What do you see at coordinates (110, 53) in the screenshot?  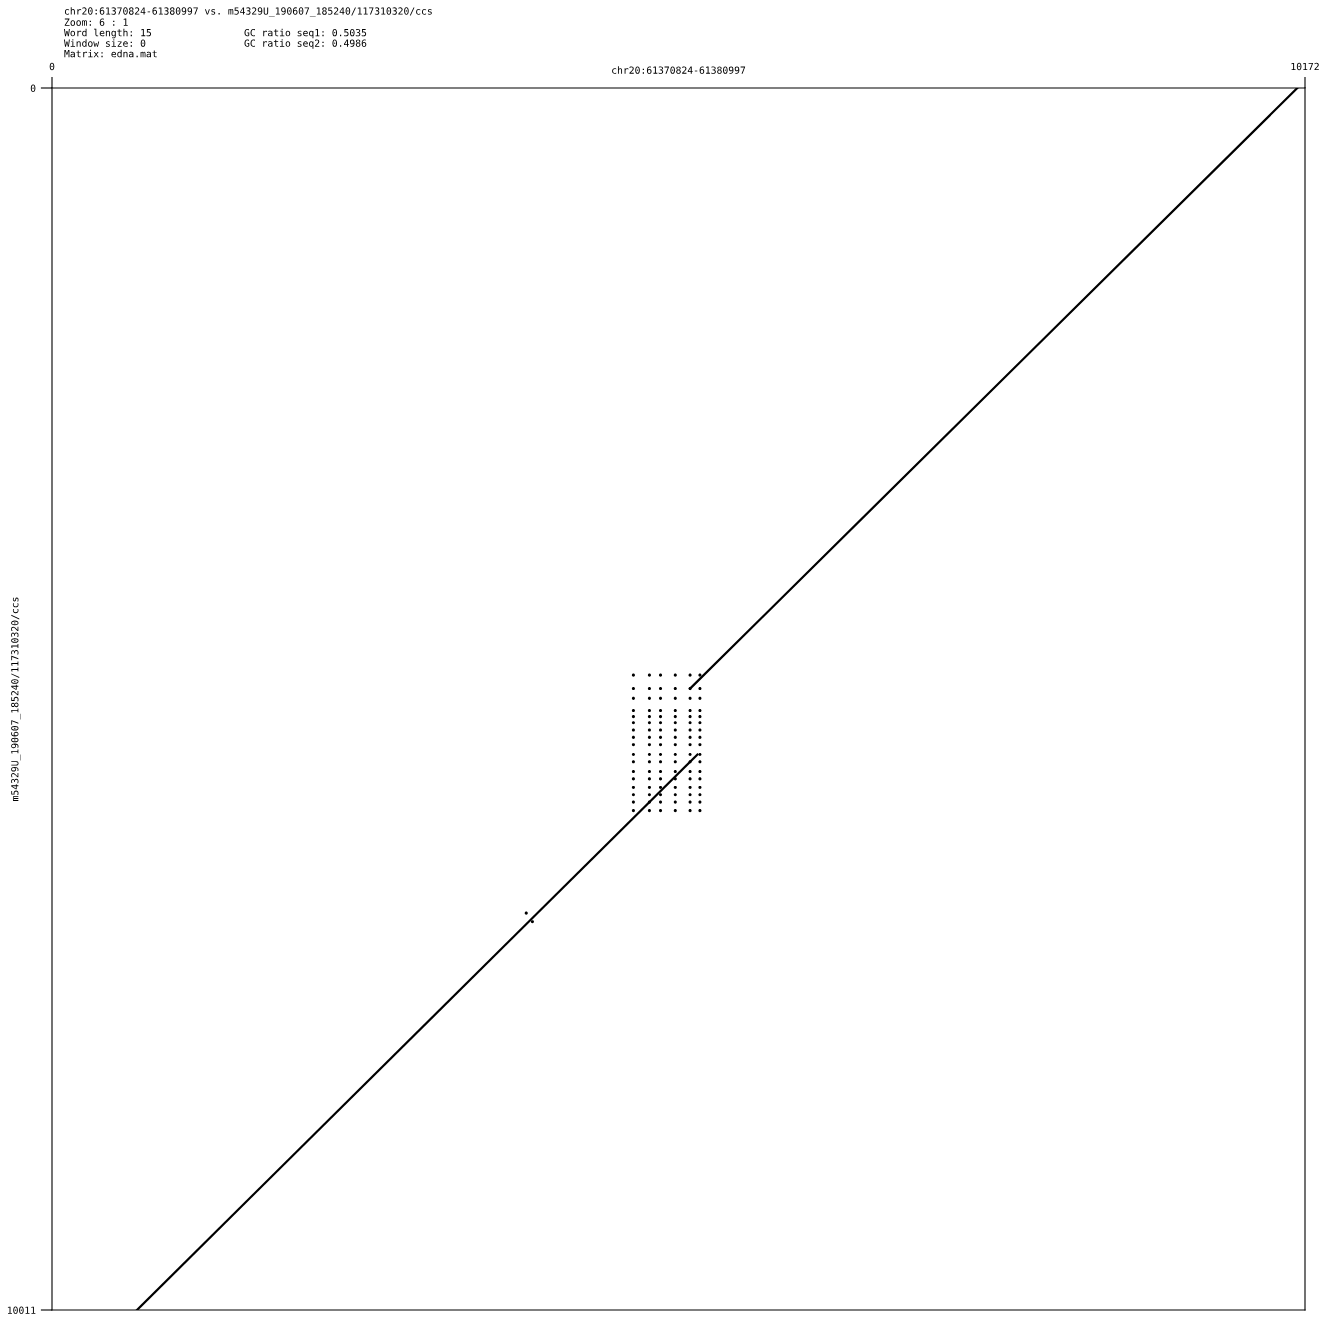 I see `text: Matrix: edna.mat` at bounding box center [110, 53].